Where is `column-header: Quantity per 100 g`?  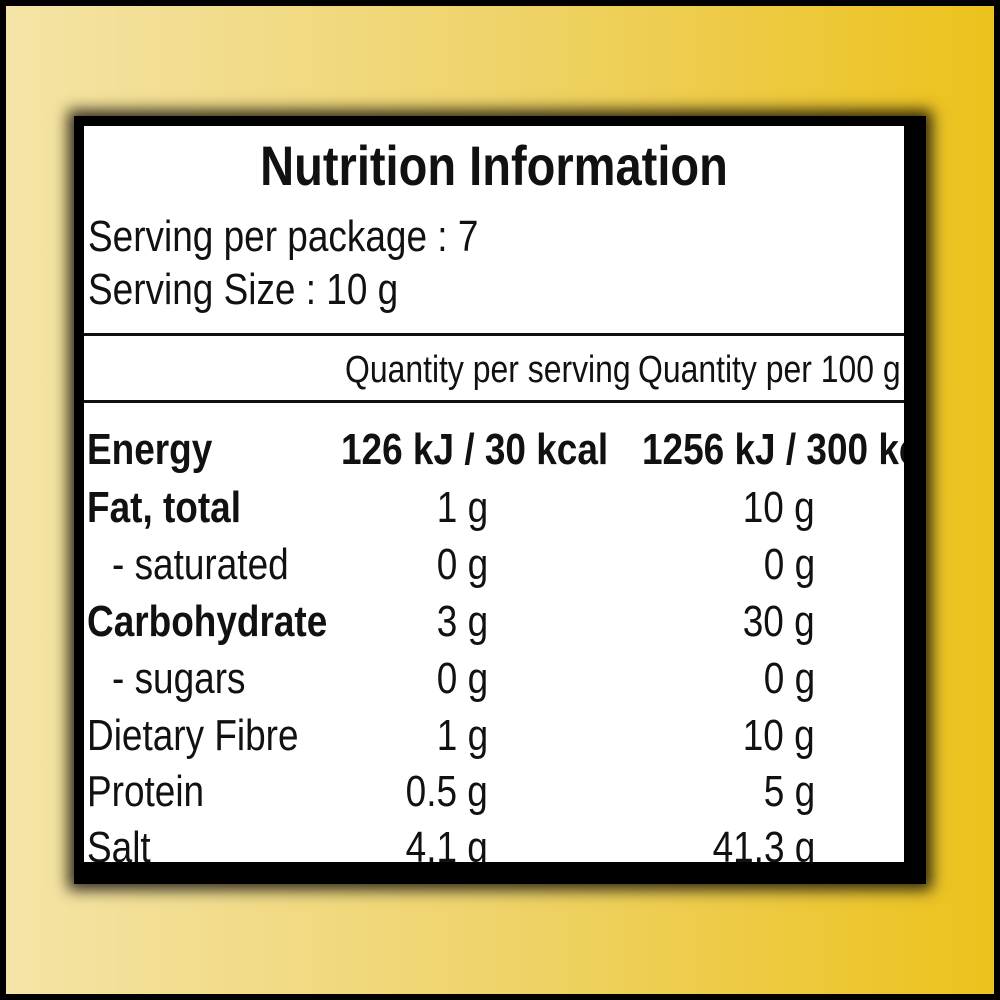 column-header: Quantity per 100 g is located at coordinates (769, 370).